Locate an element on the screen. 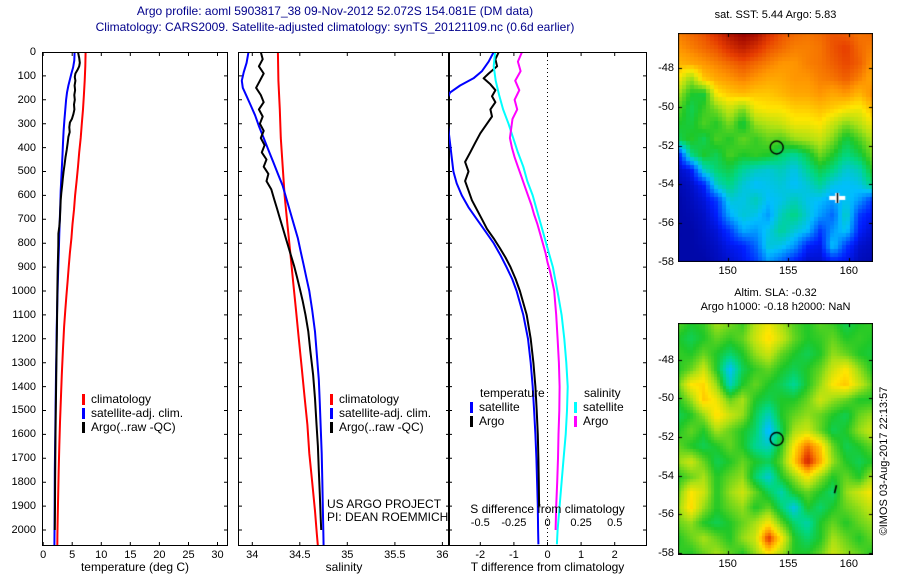 This screenshot has height=580, width=900. legend-label-t-argo: Argo is located at coordinates (492, 421).